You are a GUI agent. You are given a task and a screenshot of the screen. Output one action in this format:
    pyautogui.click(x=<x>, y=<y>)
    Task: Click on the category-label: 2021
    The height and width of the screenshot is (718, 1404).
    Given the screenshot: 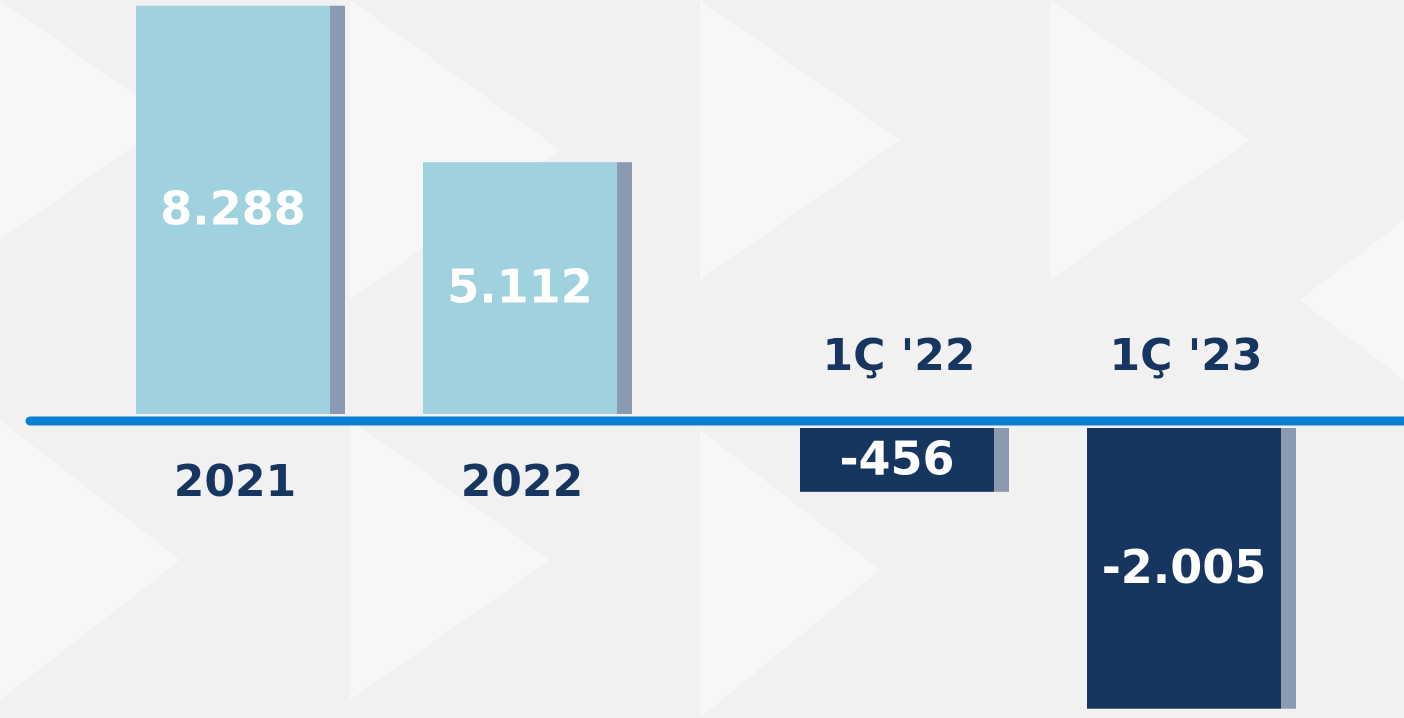 What is the action you would take?
    pyautogui.click(x=235, y=481)
    